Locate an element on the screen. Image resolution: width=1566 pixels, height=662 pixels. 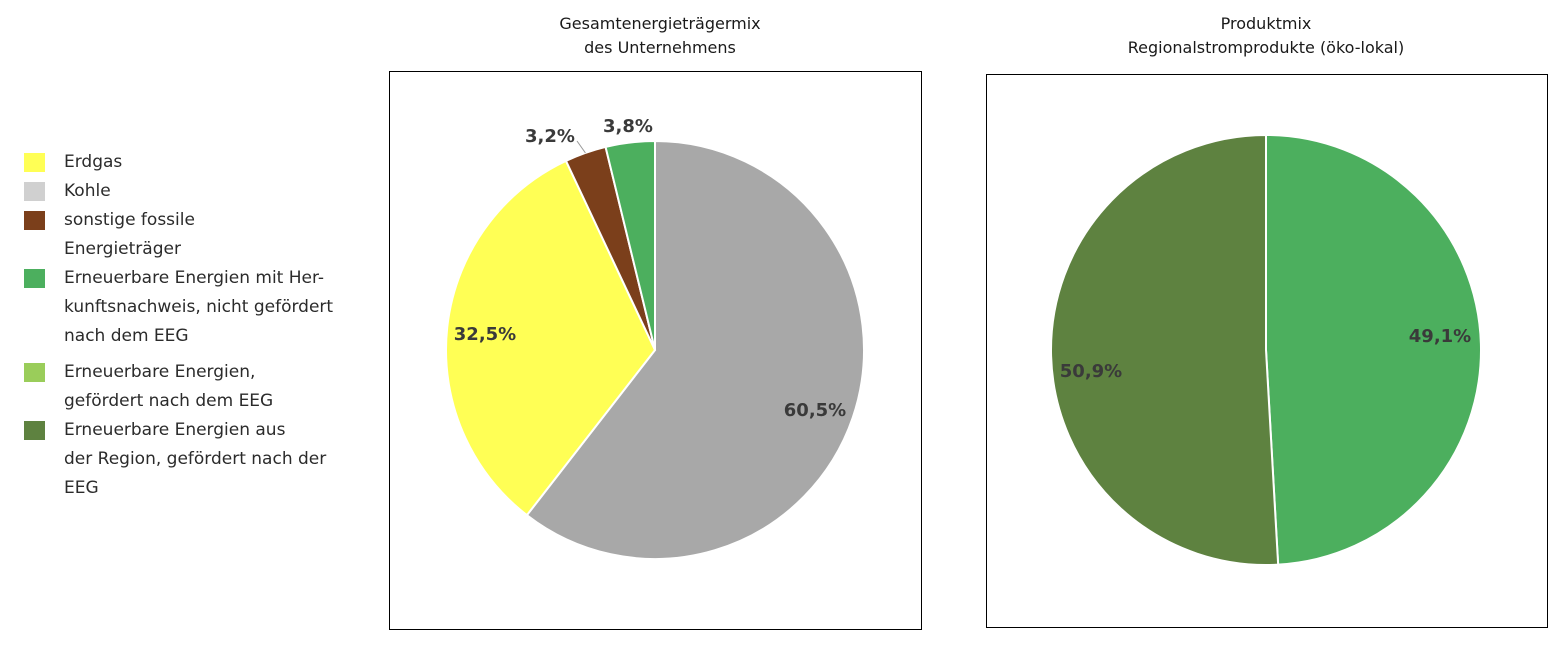
legend-label-line: der Region, gefördert nach der is located at coordinates (195, 459).